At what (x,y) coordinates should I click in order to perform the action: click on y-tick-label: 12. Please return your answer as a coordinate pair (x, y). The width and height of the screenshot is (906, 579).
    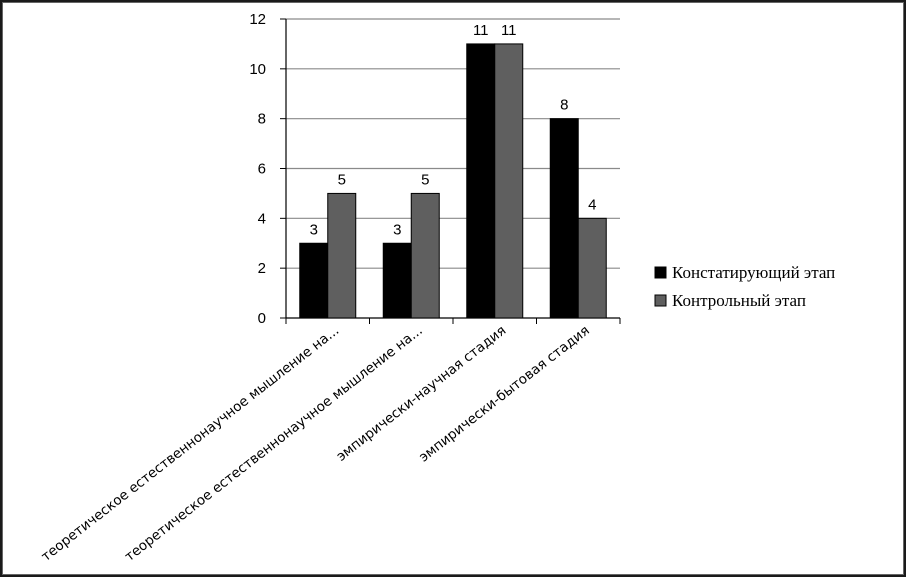
    Looking at the image, I should click on (257, 19).